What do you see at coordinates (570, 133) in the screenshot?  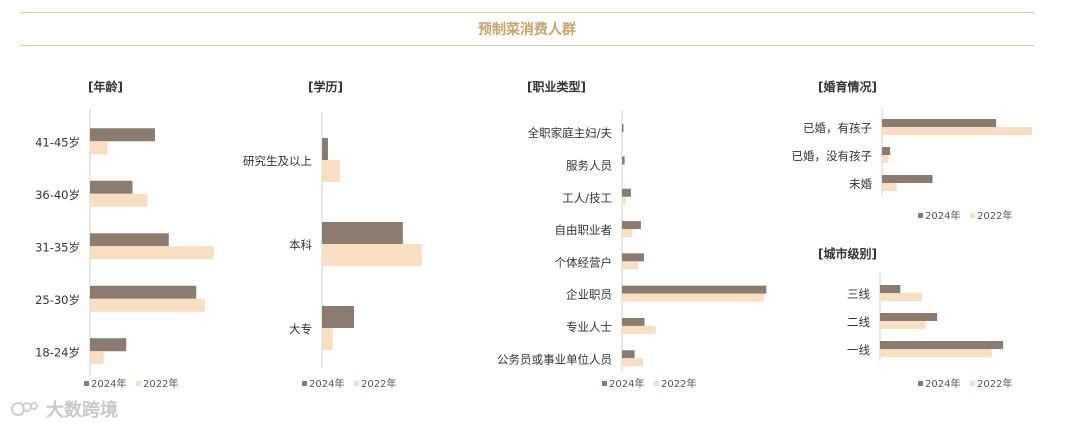 I see `category-label-2-0: 全职家庭主妇/夫` at bounding box center [570, 133].